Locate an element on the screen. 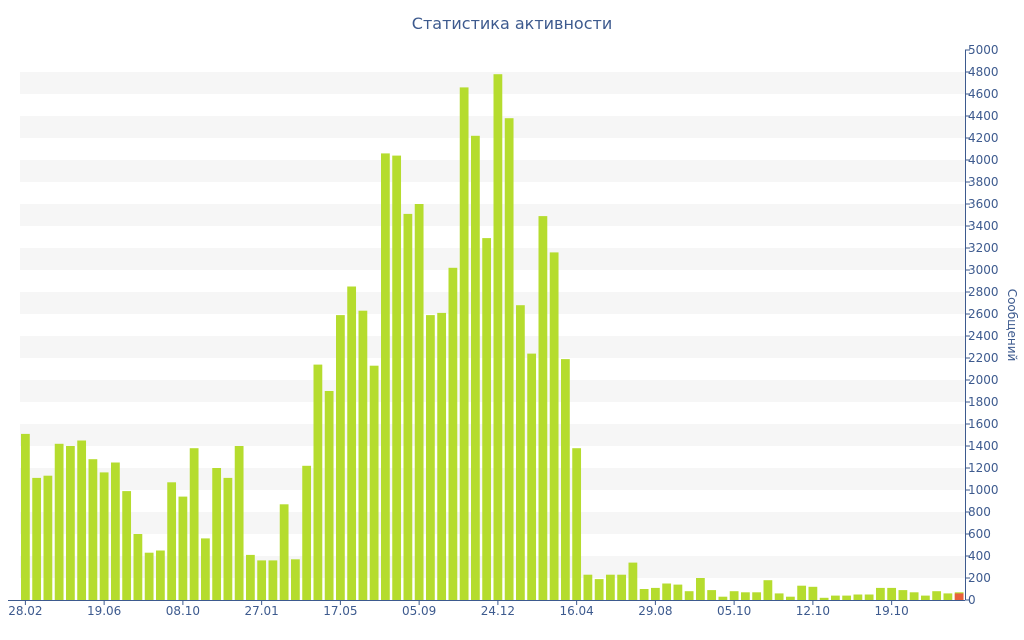 Image resolution: width=1024 pixels, height=640 pixels. x-tick-label: 29.08 is located at coordinates (655, 611).